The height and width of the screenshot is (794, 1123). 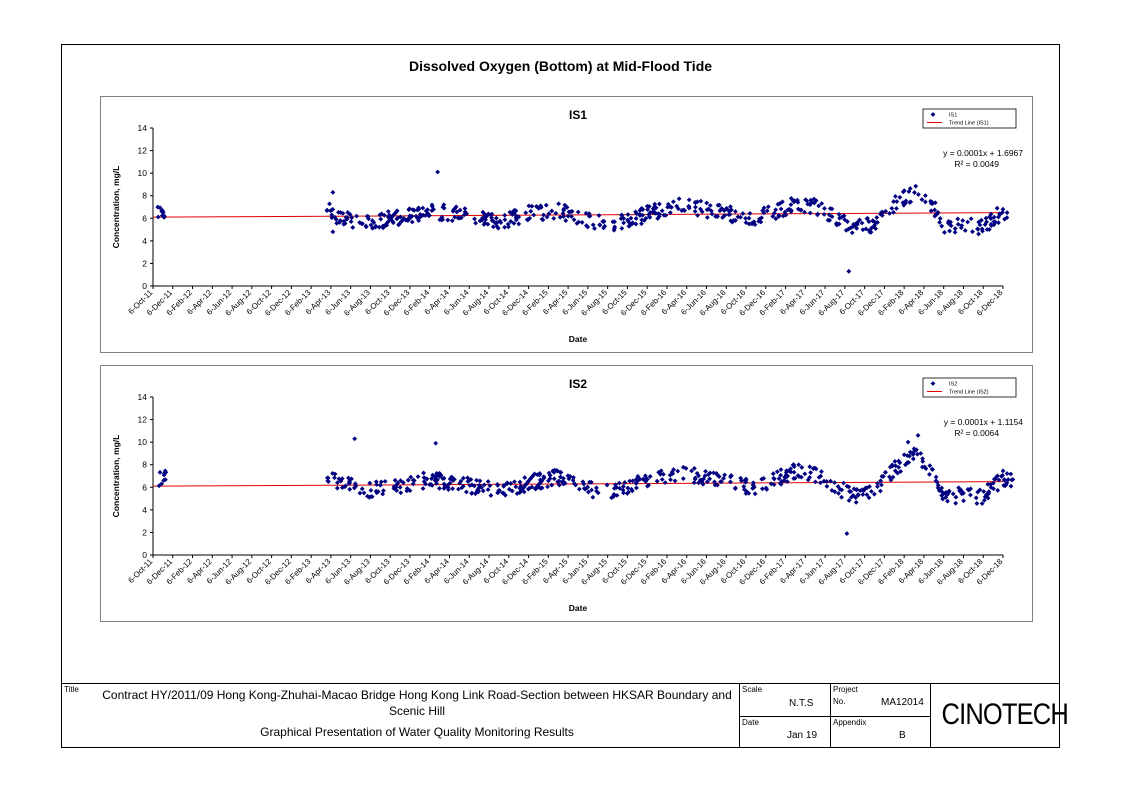 What do you see at coordinates (578, 115) in the screenshot?
I see `chart-title: IS1` at bounding box center [578, 115].